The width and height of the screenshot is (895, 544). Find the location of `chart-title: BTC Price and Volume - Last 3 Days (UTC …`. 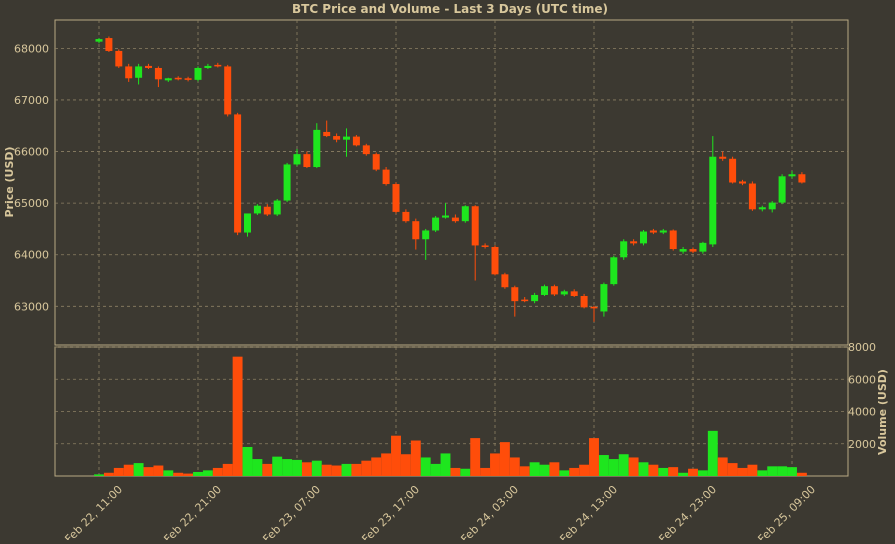

chart-title: BTC Price and Volume - Last 3 Days (UTC … is located at coordinates (450, 9).